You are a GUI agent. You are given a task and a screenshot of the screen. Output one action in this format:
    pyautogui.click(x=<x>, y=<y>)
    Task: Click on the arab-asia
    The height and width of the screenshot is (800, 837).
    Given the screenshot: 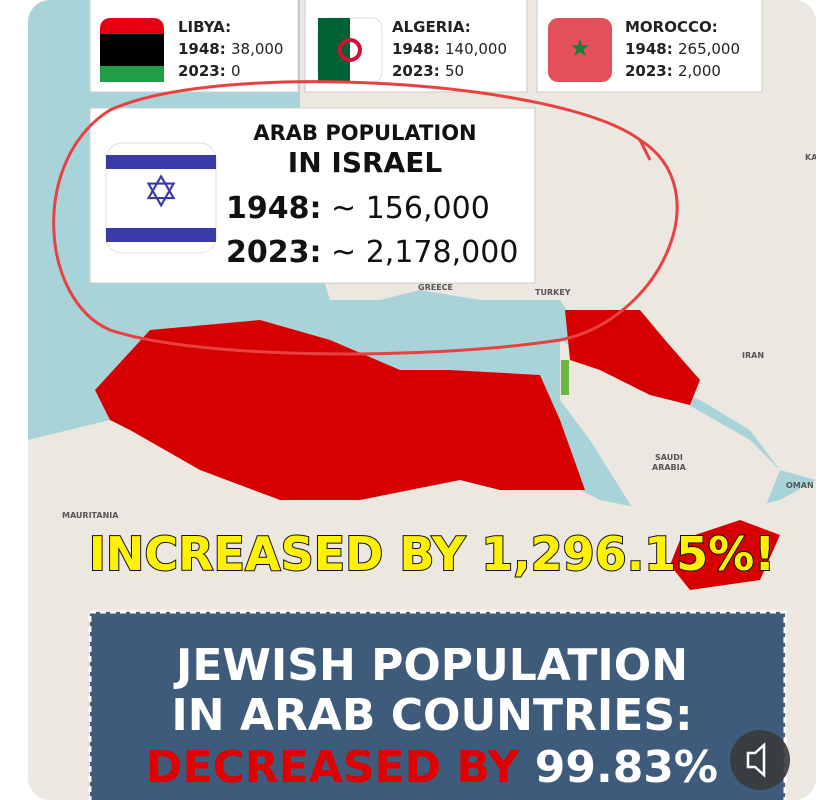 What is the action you would take?
    pyautogui.click(x=632, y=357)
    